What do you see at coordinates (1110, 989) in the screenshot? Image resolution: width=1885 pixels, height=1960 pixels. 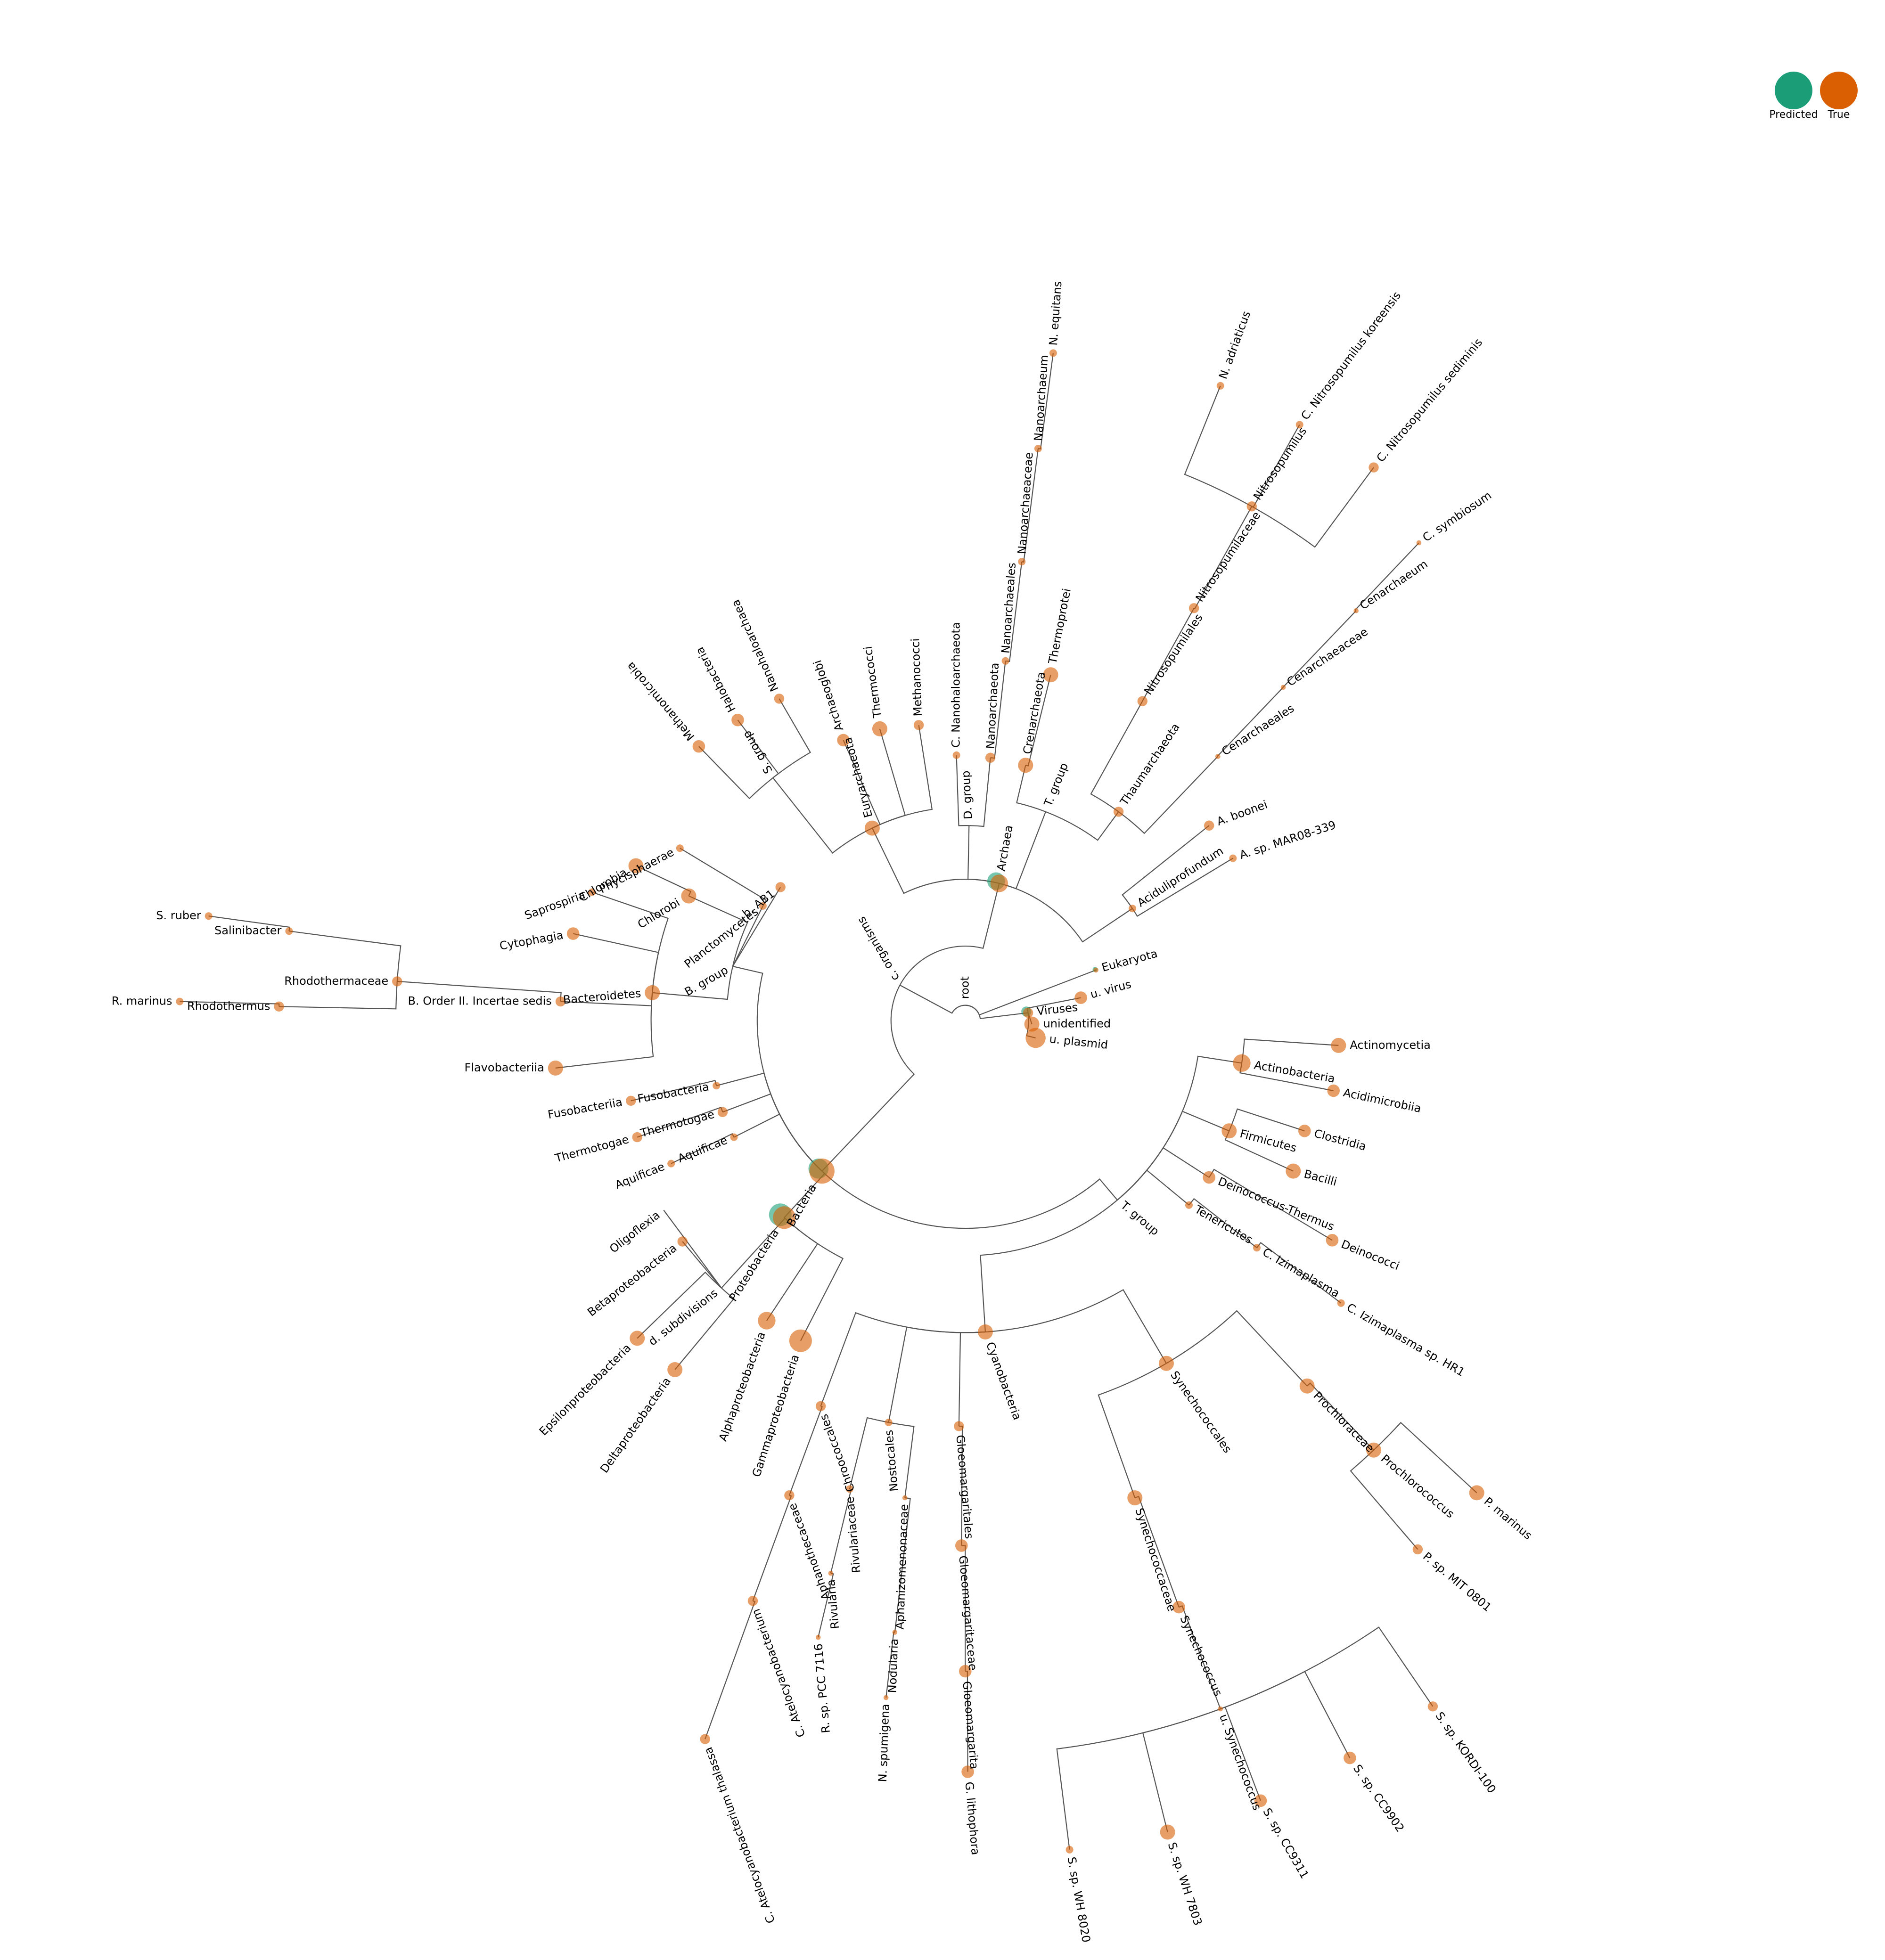 I see `tree-node-label: u. virus` at bounding box center [1110, 989].